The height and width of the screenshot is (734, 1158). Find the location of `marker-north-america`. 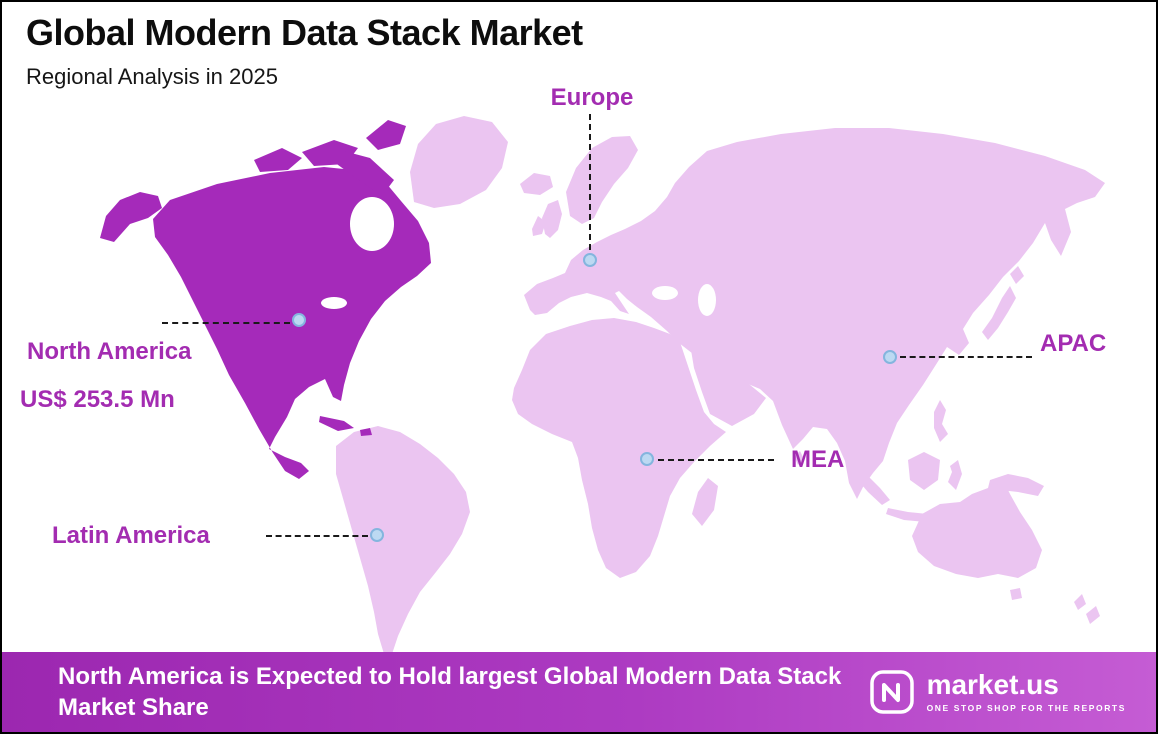

marker-north-america is located at coordinates (299, 320).